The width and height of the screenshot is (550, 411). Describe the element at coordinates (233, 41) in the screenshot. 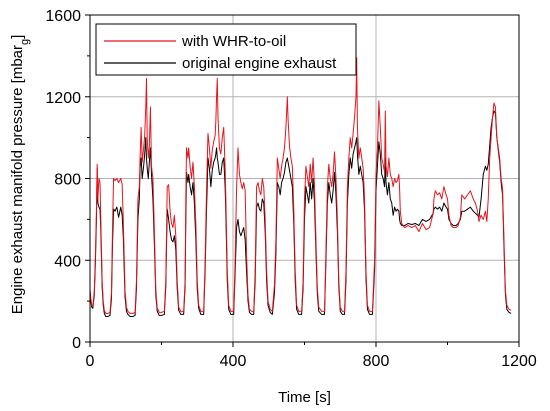

I see `legend-label-with-whr: with WHR-to-oil` at that location.